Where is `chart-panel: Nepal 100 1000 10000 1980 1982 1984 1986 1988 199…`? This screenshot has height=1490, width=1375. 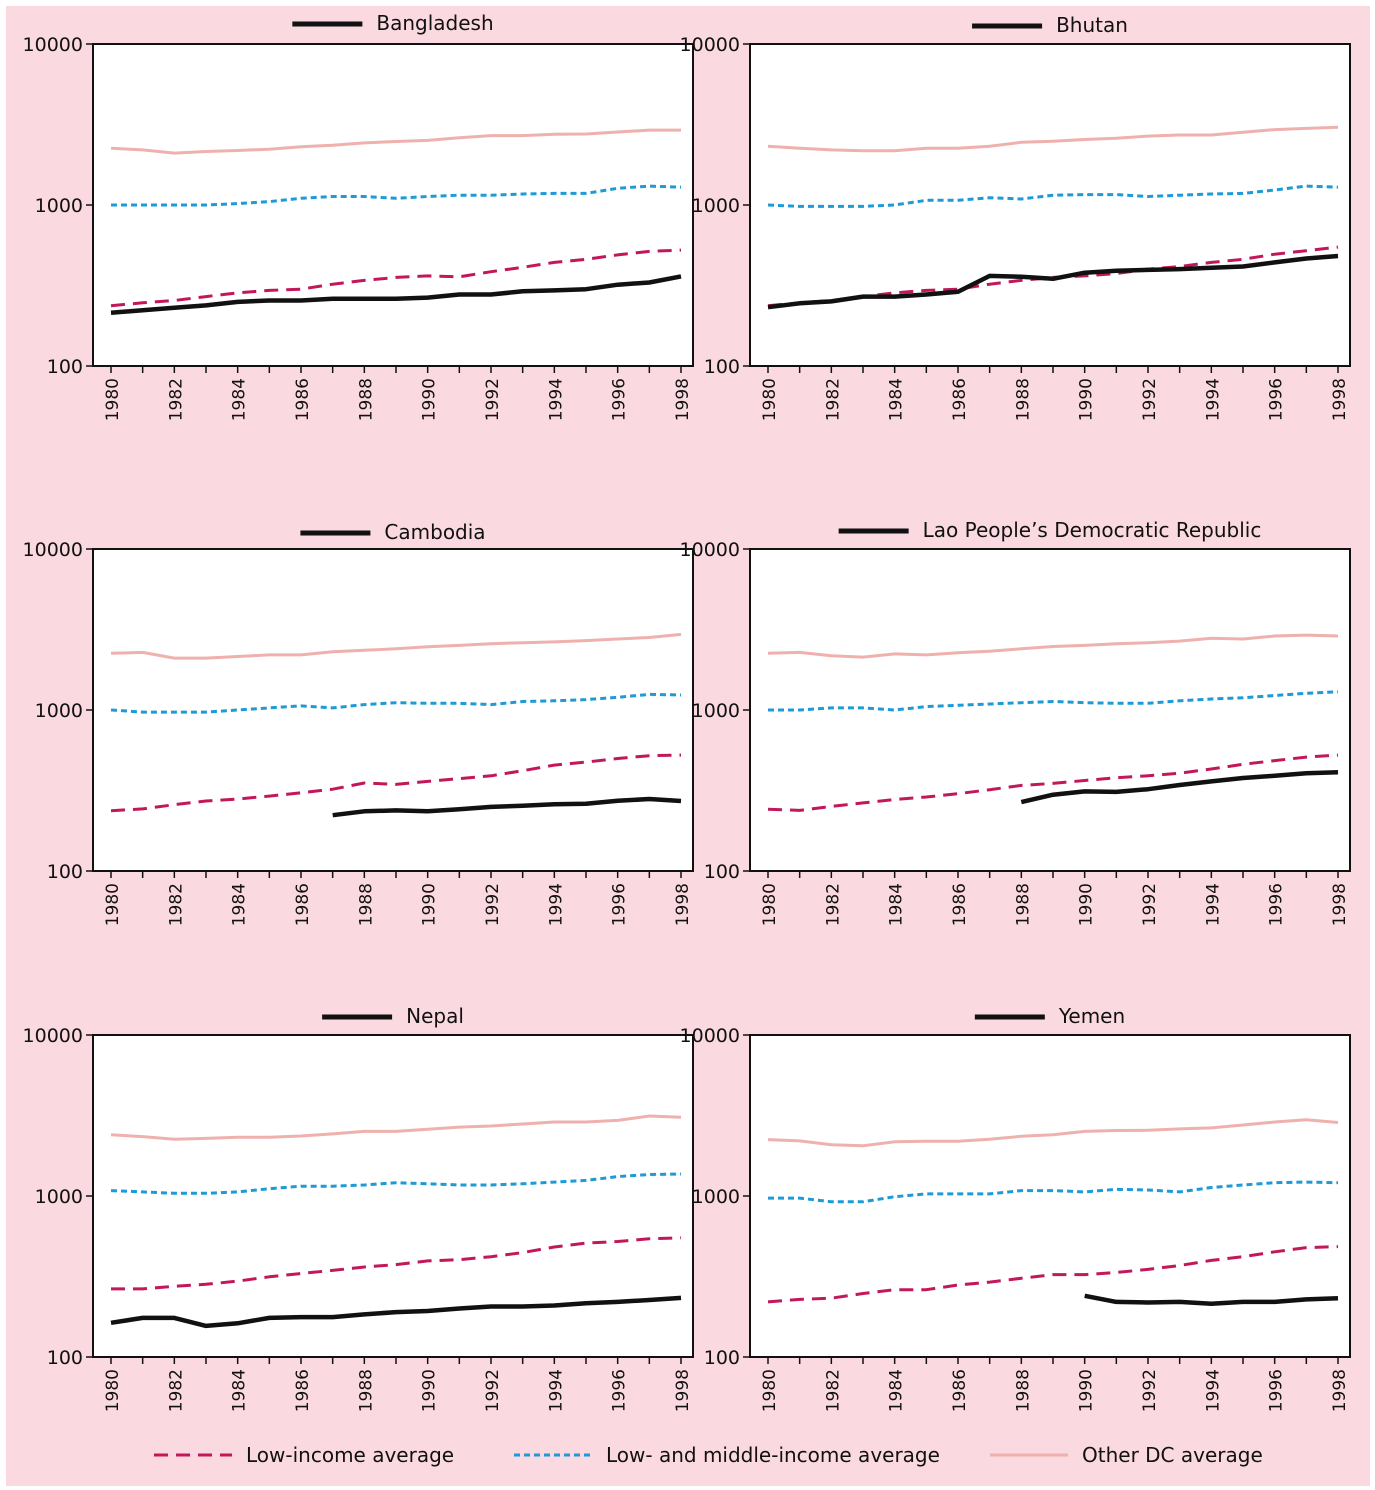
chart-panel: Nepal 100 1000 10000 1980 1982 1984 1986 1988 199… is located at coordinates (358, 1208).